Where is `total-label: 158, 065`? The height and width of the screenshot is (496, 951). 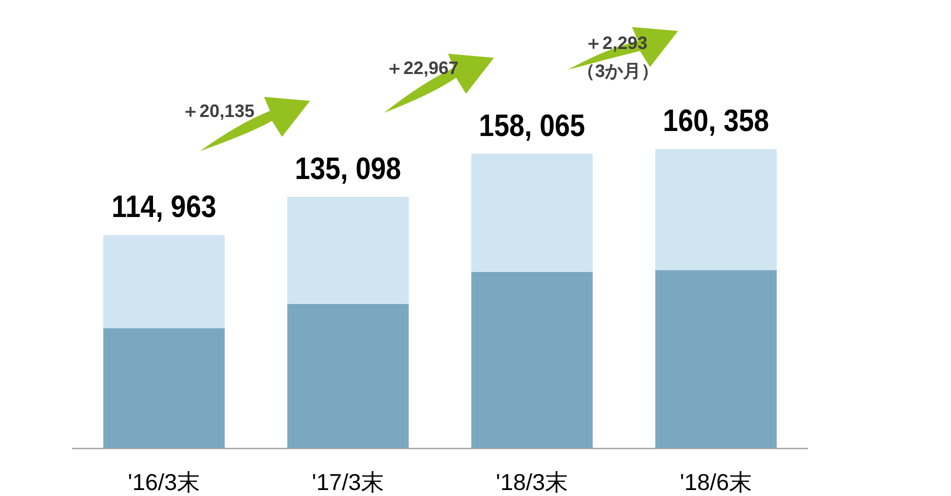 total-label: 158, 065 is located at coordinates (532, 126).